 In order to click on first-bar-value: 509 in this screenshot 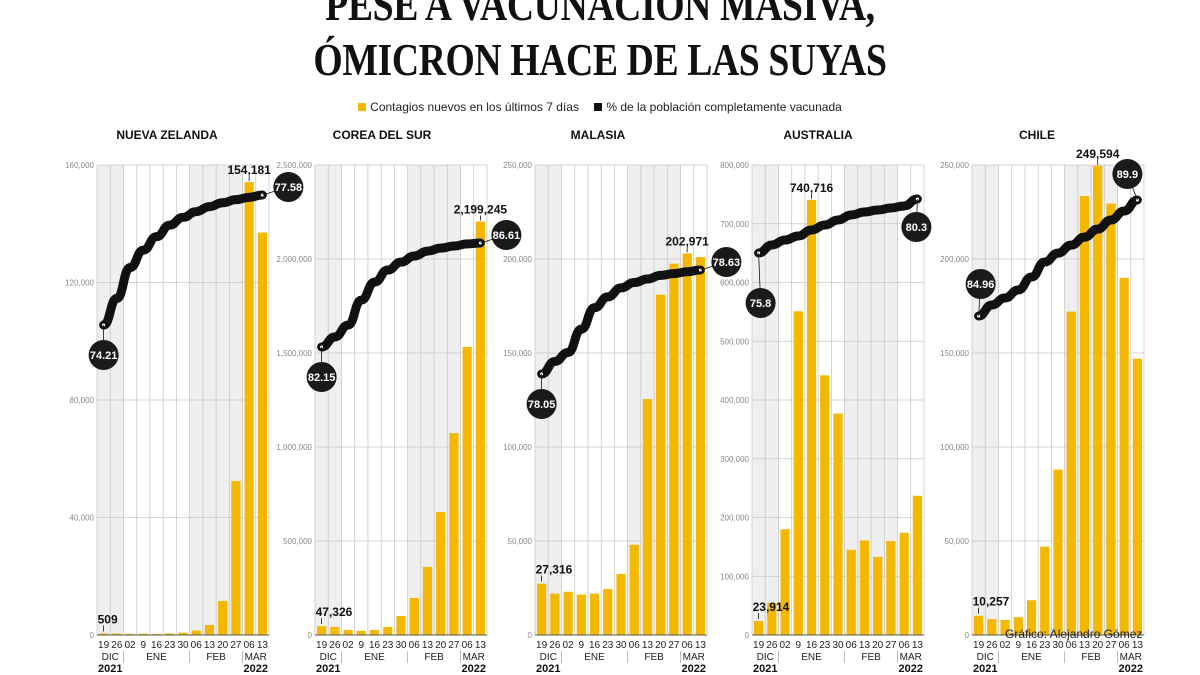, I will do `click(108, 620)`.